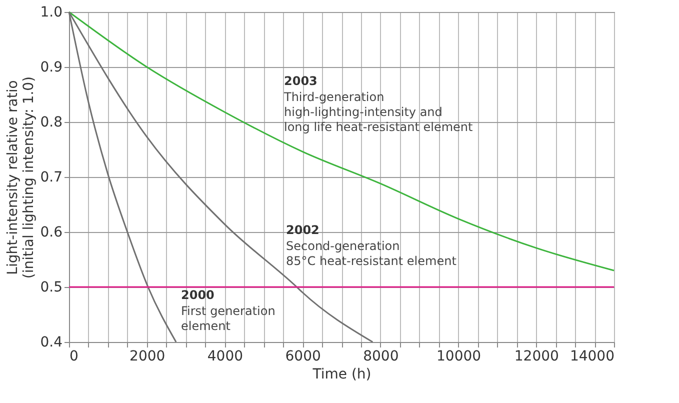 This screenshot has height=403, width=679. What do you see at coordinates (459, 356) in the screenshot?
I see `x-tick-label: 10000` at bounding box center [459, 356].